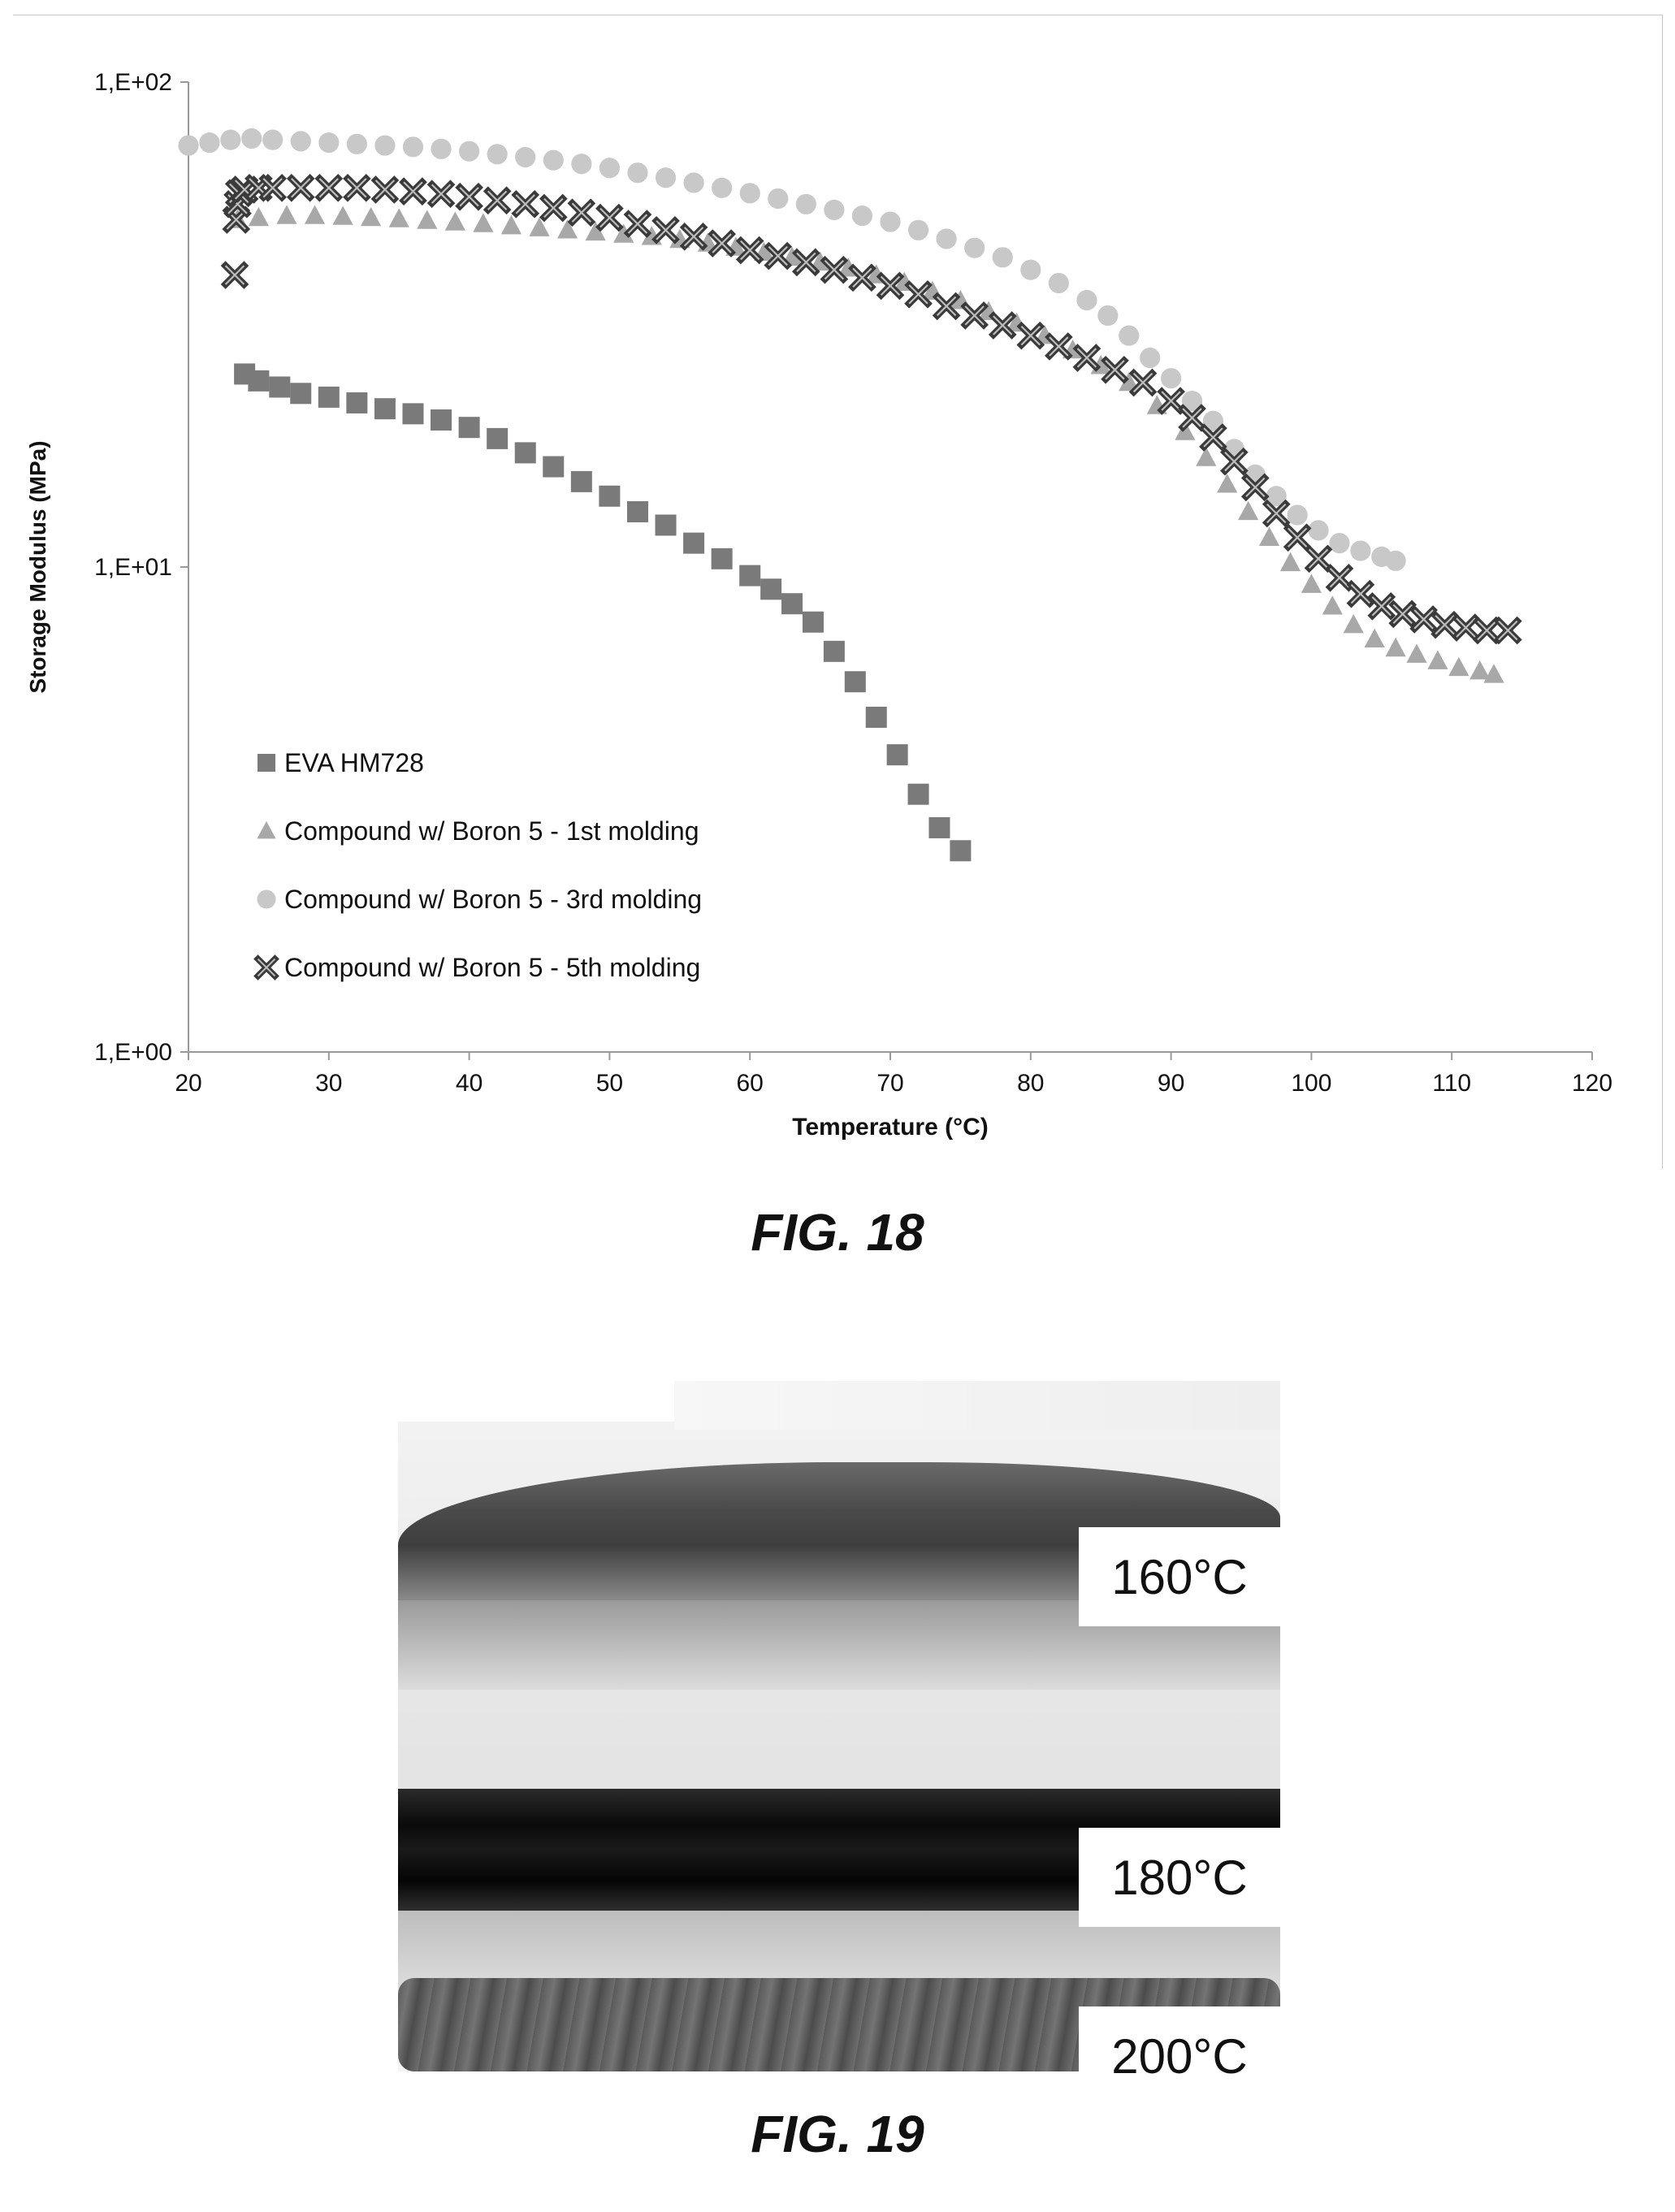 The height and width of the screenshot is (2212, 1675). What do you see at coordinates (266, 763) in the screenshot?
I see `legend-marker-square` at bounding box center [266, 763].